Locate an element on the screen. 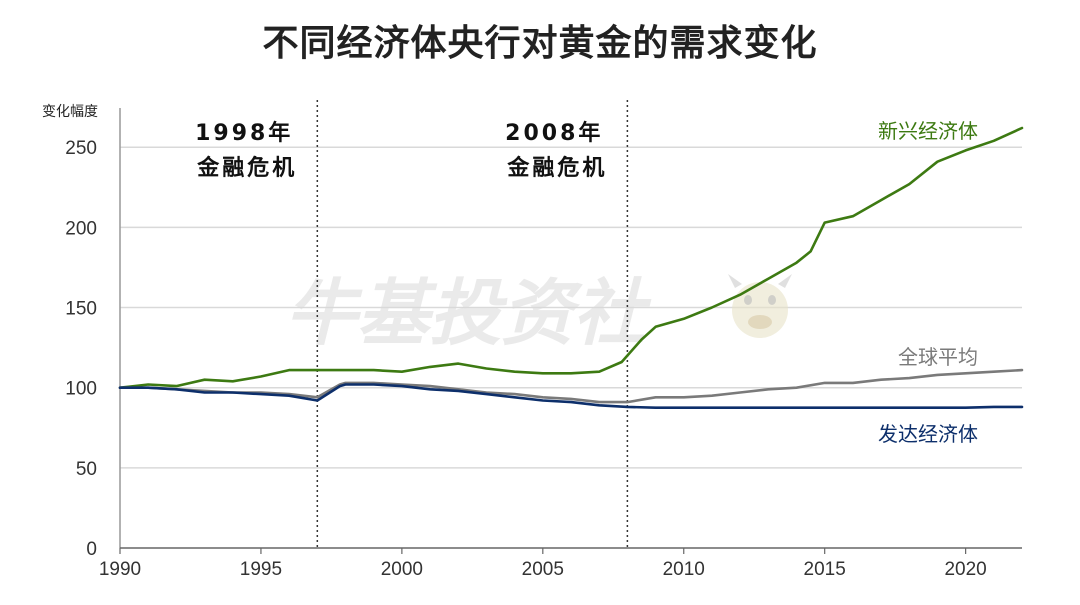  series-label-1: 全球平均 is located at coordinates (938, 357).